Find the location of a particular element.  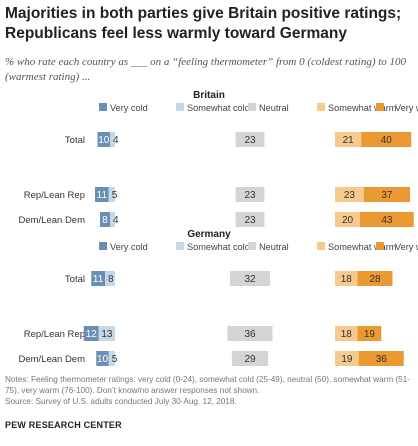

data-label-somewhat-warm: 19 is located at coordinates (347, 359).